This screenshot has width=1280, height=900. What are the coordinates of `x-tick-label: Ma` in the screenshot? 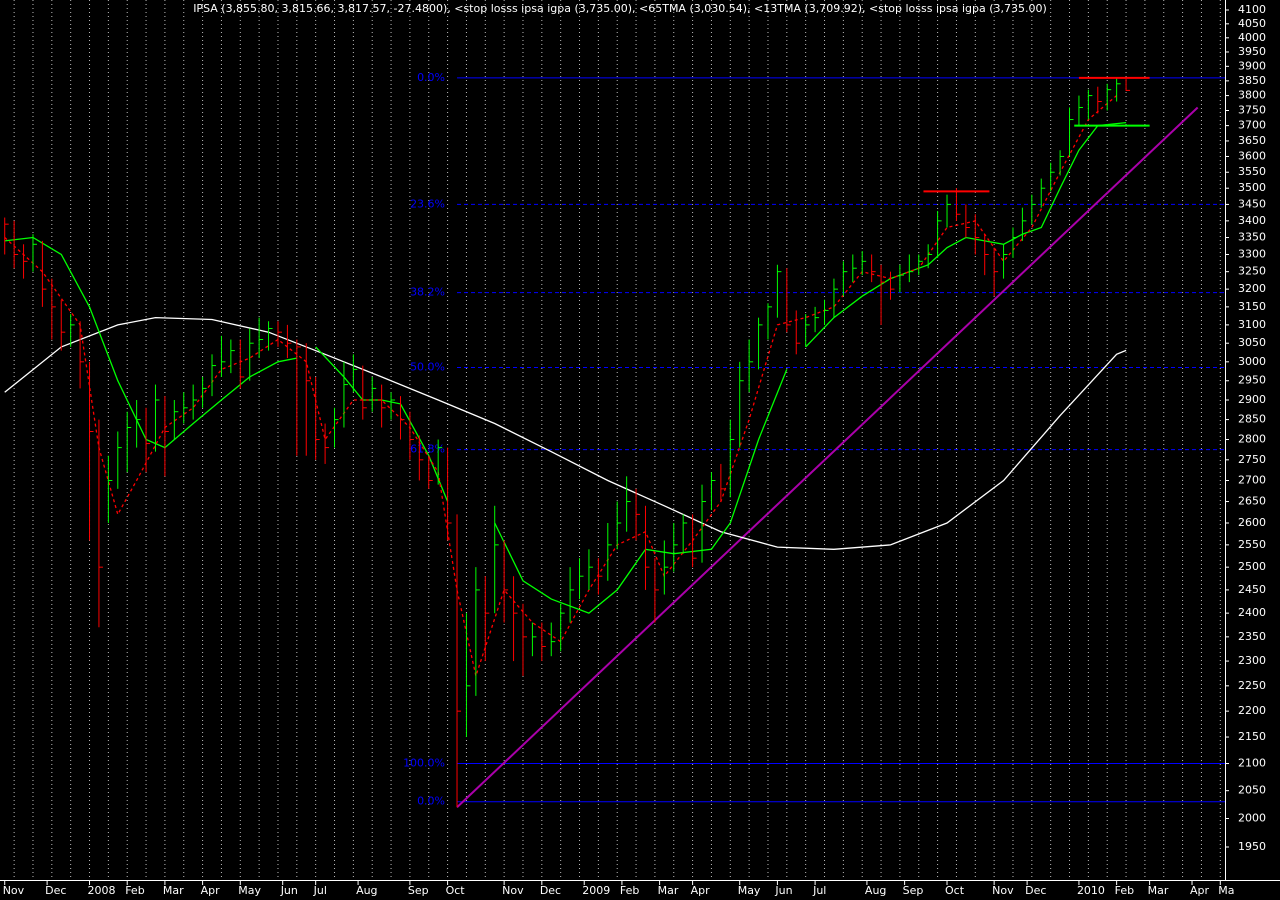 It's located at (1226, 890).